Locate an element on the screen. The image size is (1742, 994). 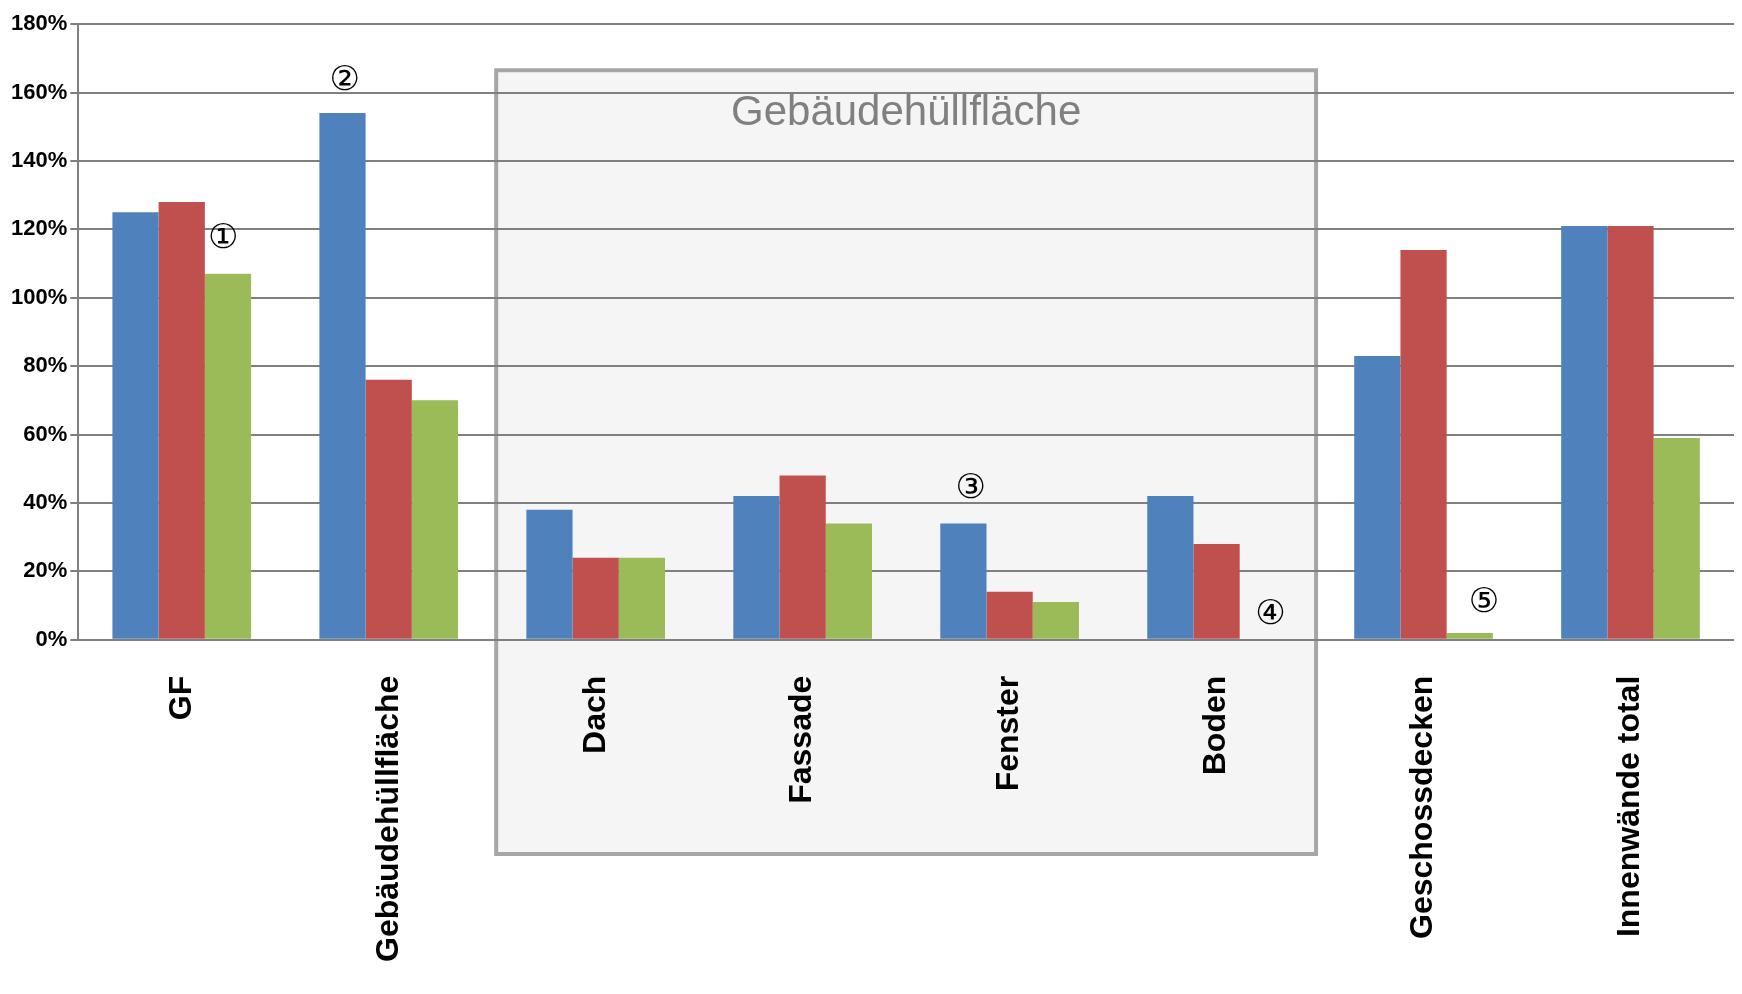
x-tick-label: Gebäudehüllfläche is located at coordinates (386, 818).